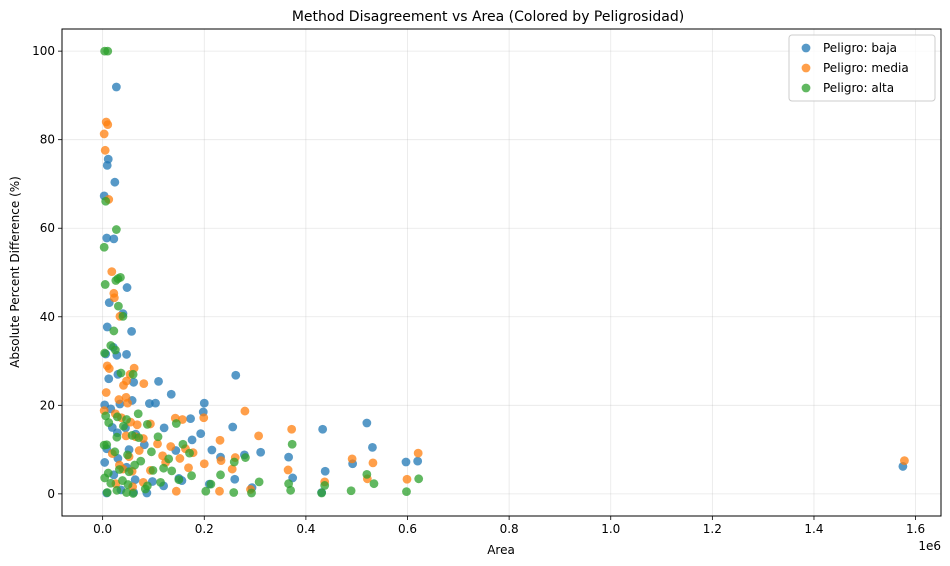 The height and width of the screenshot is (566, 950). I want to click on x-tick-label: 1.6, so click(915, 529).